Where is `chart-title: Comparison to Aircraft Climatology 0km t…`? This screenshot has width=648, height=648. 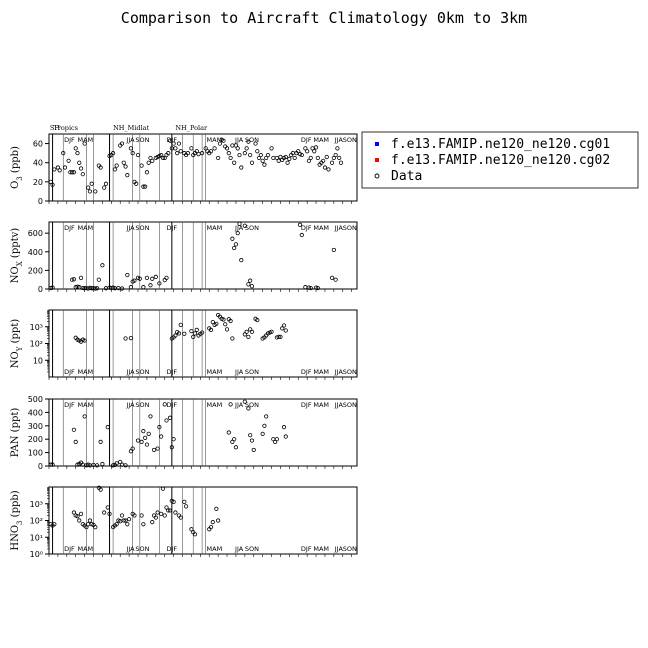
chart-title: Comparison to Aircraft Climatology 0km t… is located at coordinates (324, 18).